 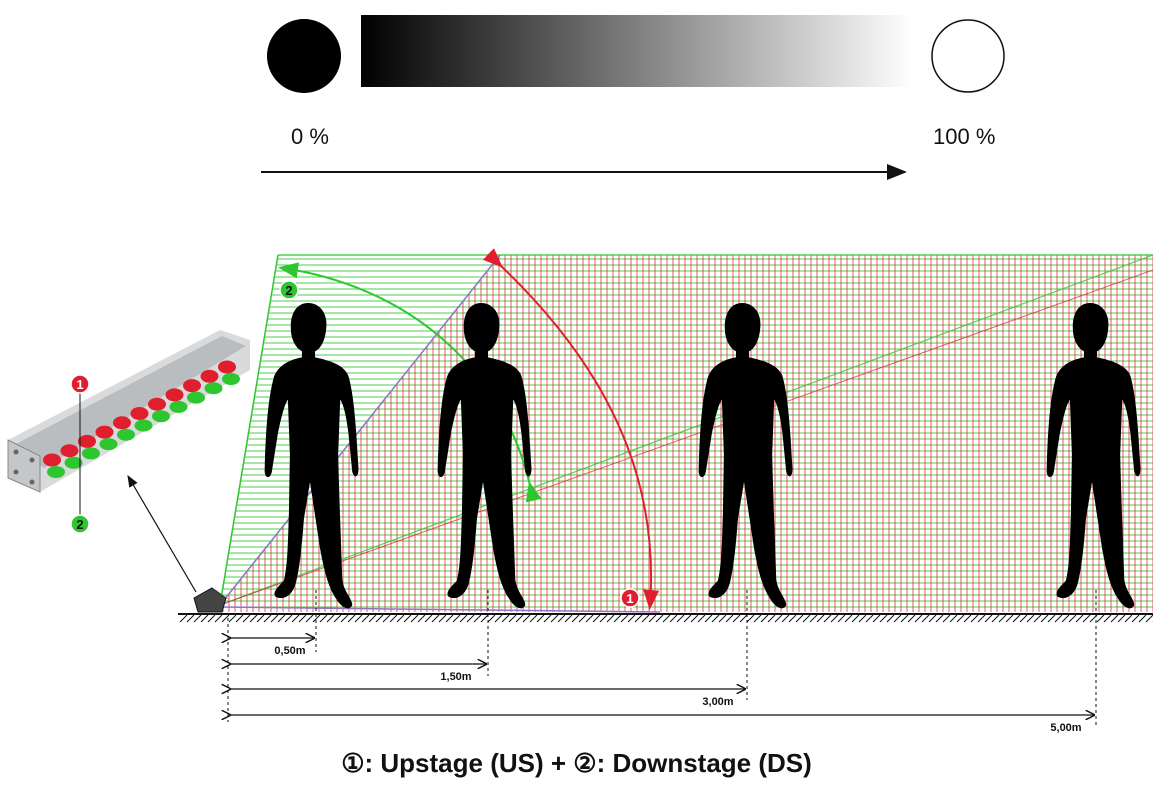 I want to click on distance-label-0-5m: 0,50m, so click(x=289, y=651).